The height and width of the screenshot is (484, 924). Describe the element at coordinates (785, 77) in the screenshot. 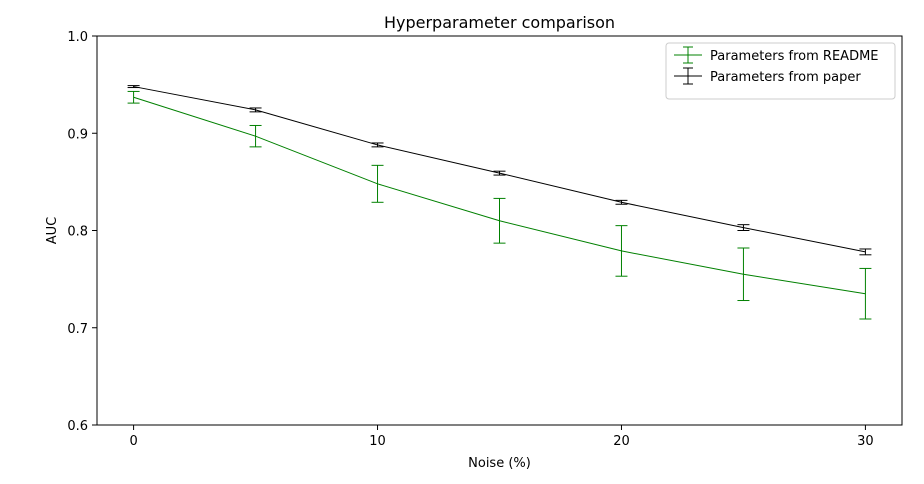

I see `legend-label: Parameters from paper` at that location.